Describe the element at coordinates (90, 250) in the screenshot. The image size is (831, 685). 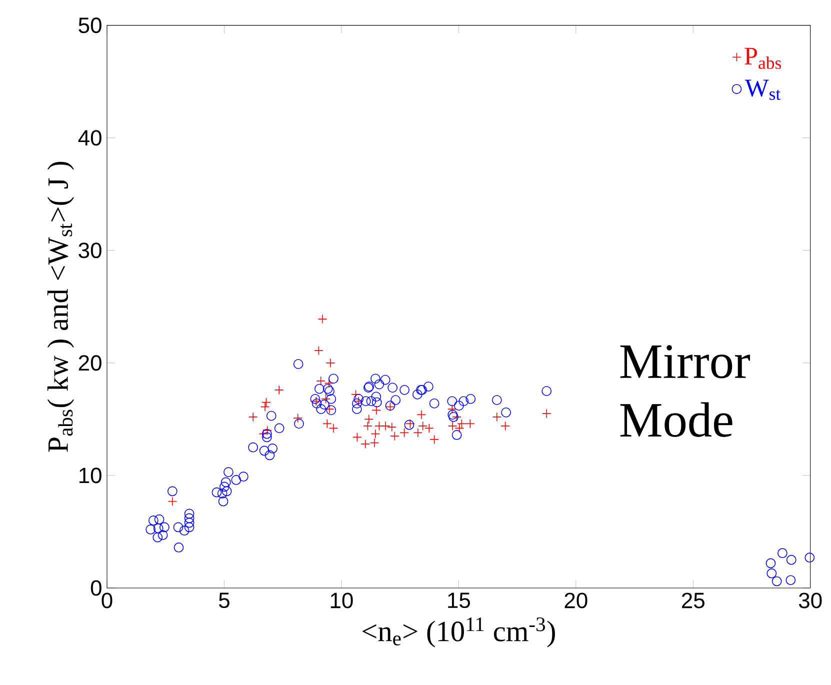
I see `y-tick-label: 30` at that location.